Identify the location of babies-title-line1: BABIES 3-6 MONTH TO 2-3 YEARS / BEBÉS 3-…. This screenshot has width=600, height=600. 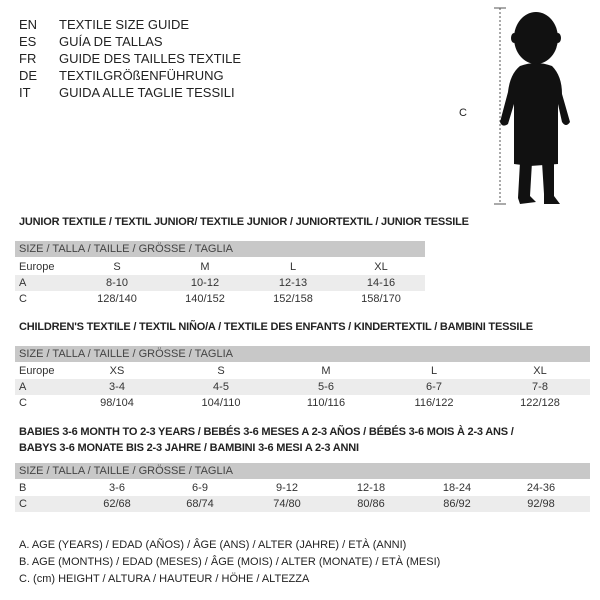
(266, 432).